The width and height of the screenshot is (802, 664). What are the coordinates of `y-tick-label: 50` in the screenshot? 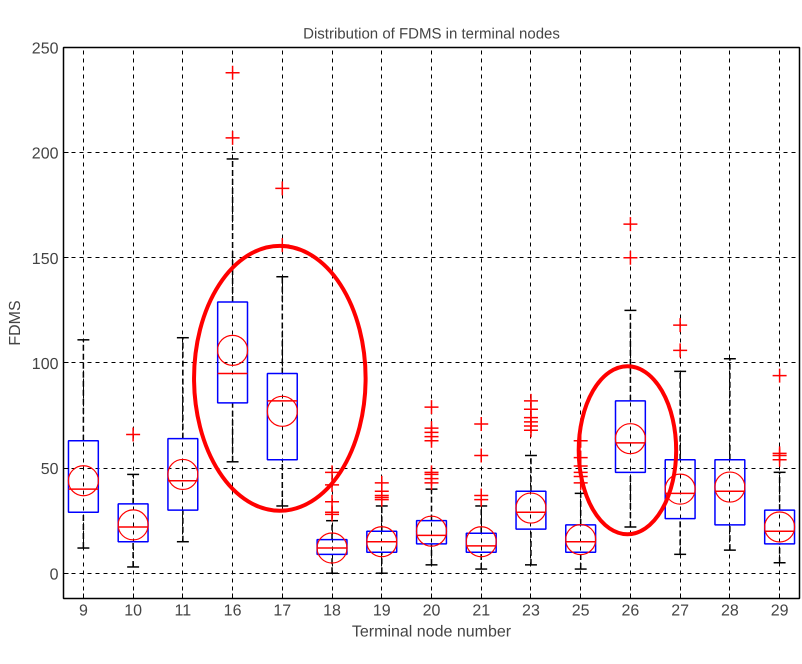 It's located at (49, 469).